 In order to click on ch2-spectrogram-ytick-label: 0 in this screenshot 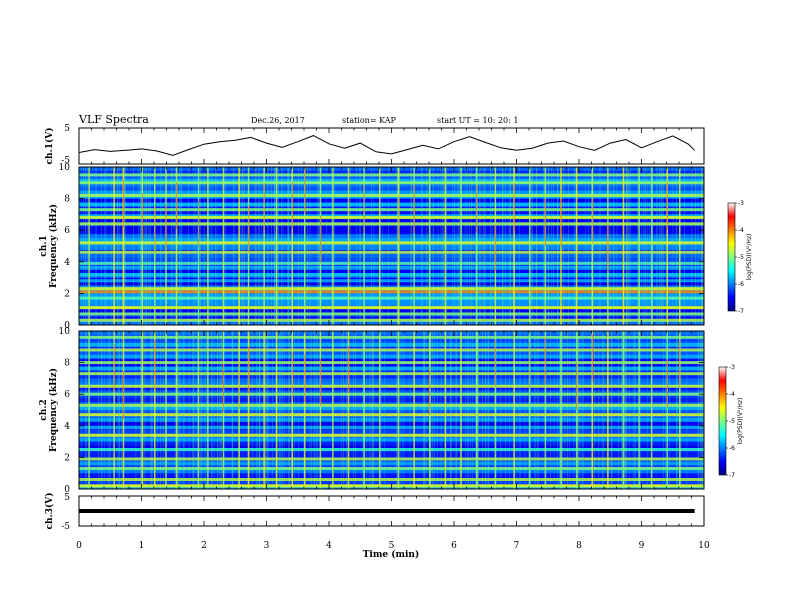, I will do `click(67, 490)`.